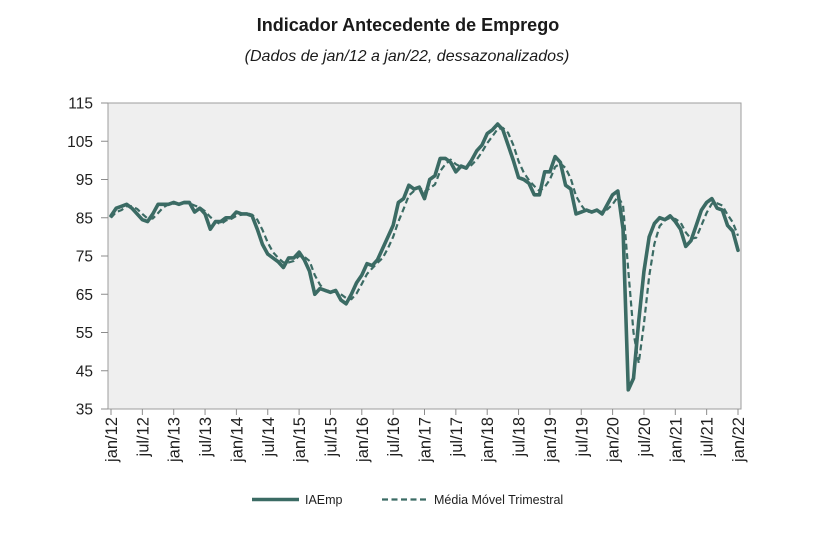  What do you see at coordinates (426, 440) in the screenshot?
I see `x-tick-label: jan/17` at bounding box center [426, 440].